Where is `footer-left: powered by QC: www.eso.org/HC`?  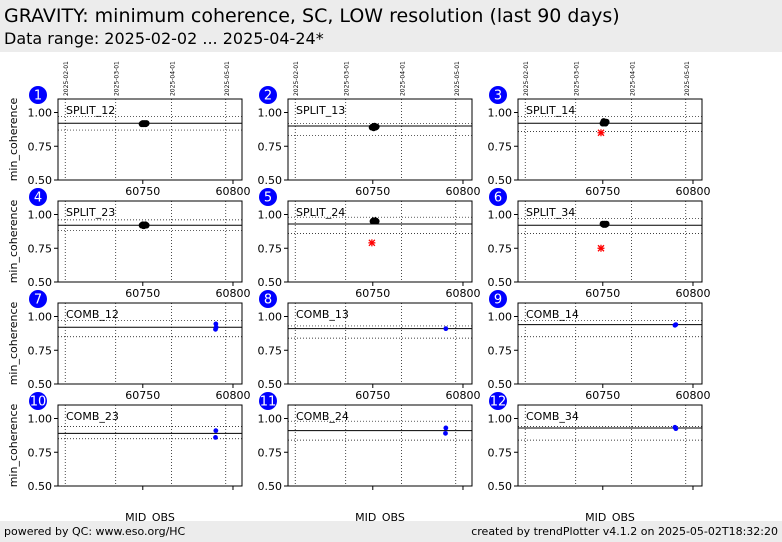 footer-left: powered by QC: www.eso.org/HC is located at coordinates (95, 531).